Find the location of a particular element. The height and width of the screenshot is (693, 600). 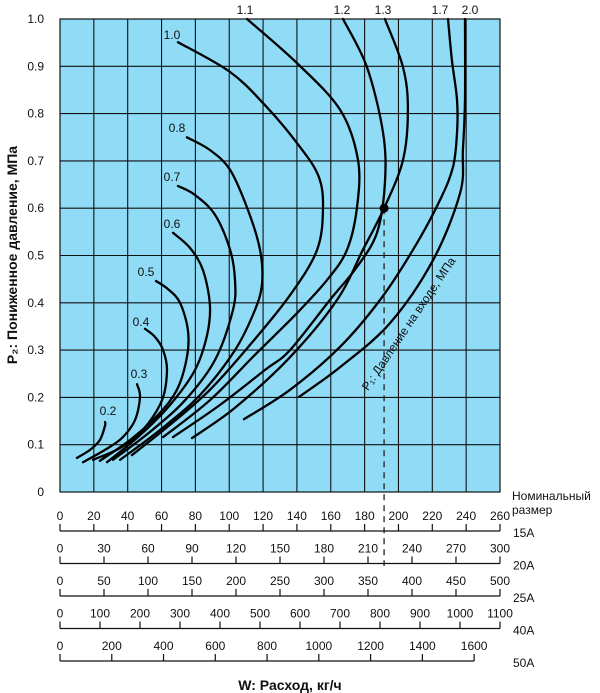

curve-label: 2.0 is located at coordinates (470, 10).